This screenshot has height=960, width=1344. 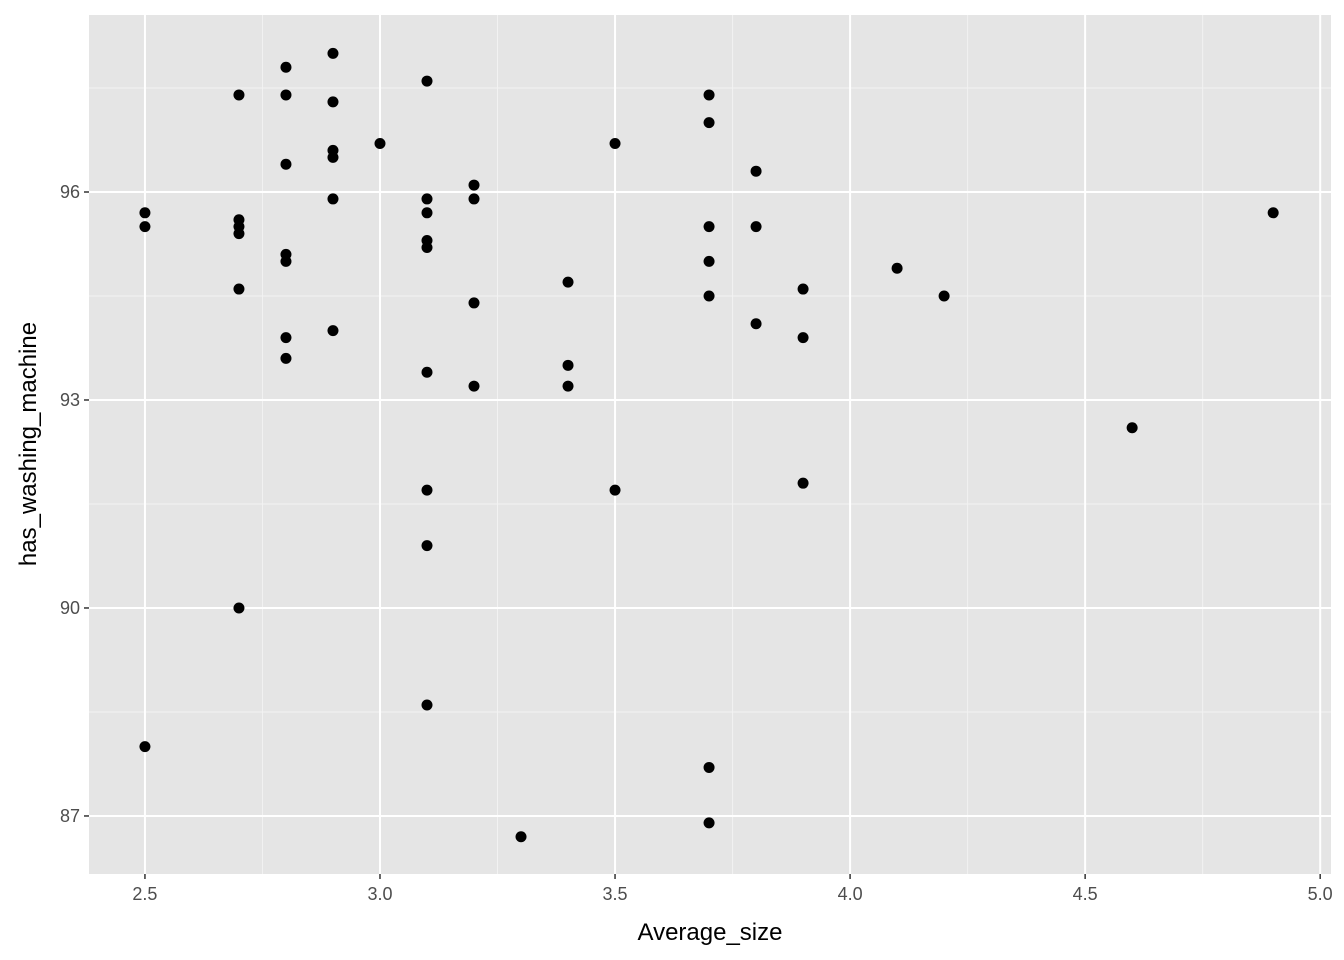 I want to click on y-tick-label: 90, so click(x=70, y=608).